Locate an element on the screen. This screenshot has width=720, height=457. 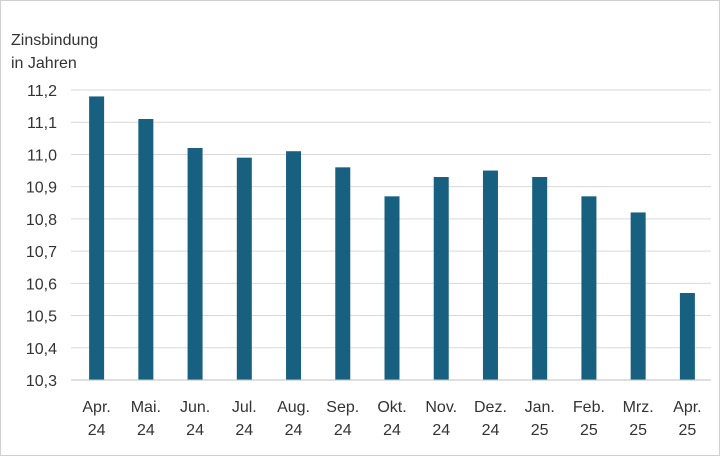
x-category-month: Nov. is located at coordinates (441, 407).